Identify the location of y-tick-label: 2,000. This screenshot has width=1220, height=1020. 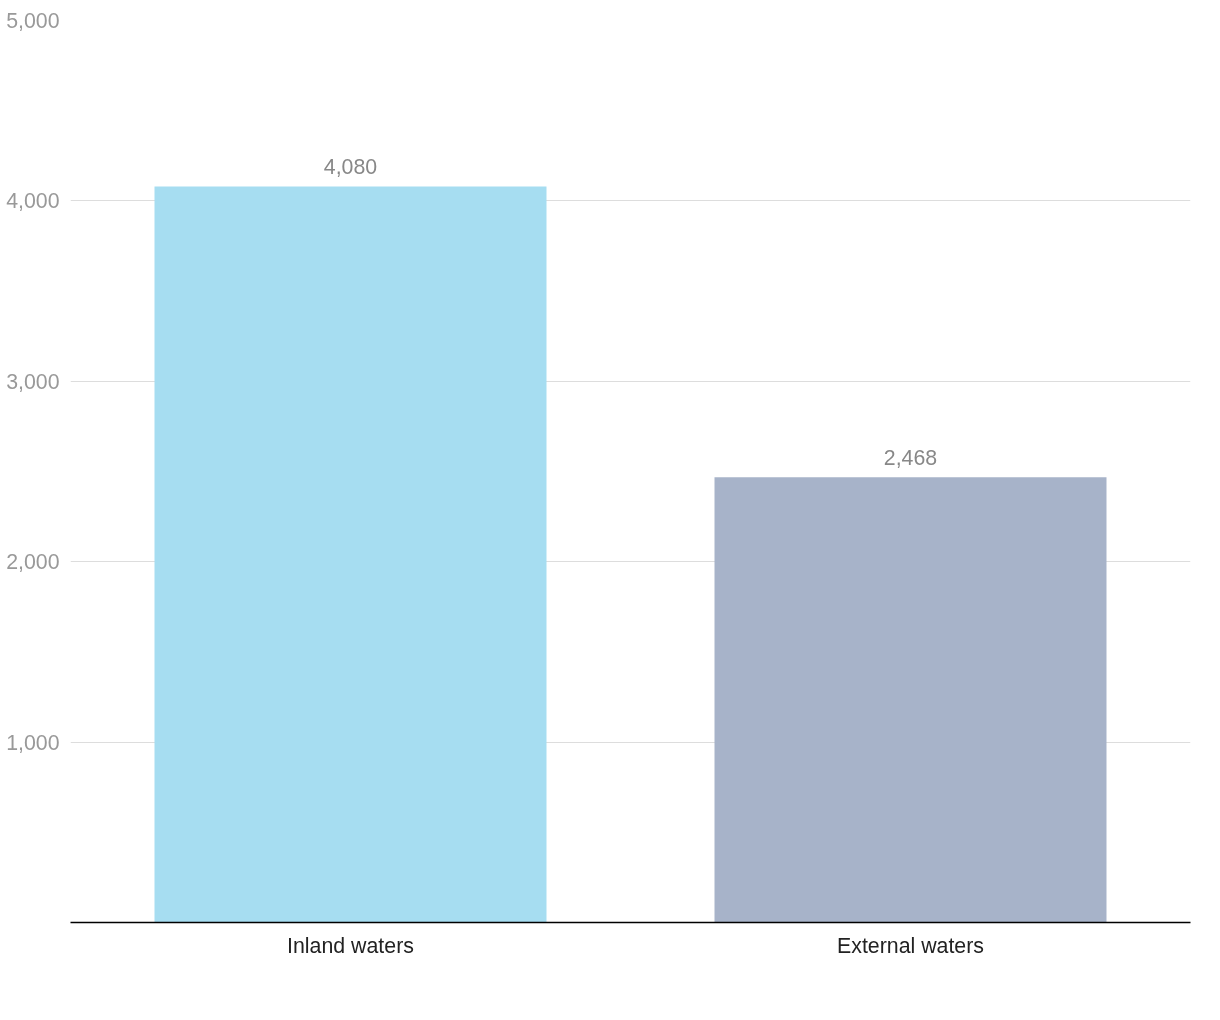
(33, 562).